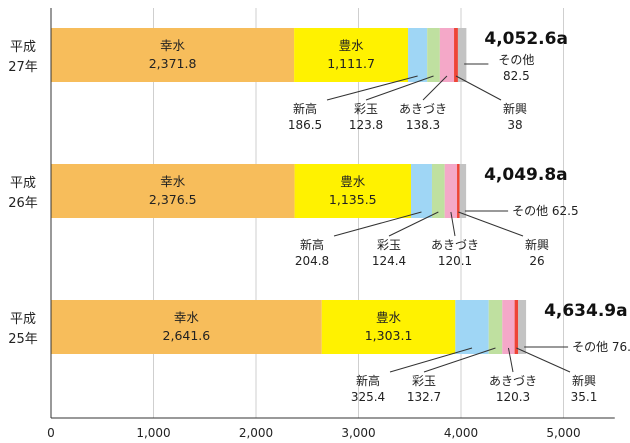 The image size is (630, 443). What do you see at coordinates (305, 125) in the screenshot?
I see `callout-value-新高: 186.5` at bounding box center [305, 125].